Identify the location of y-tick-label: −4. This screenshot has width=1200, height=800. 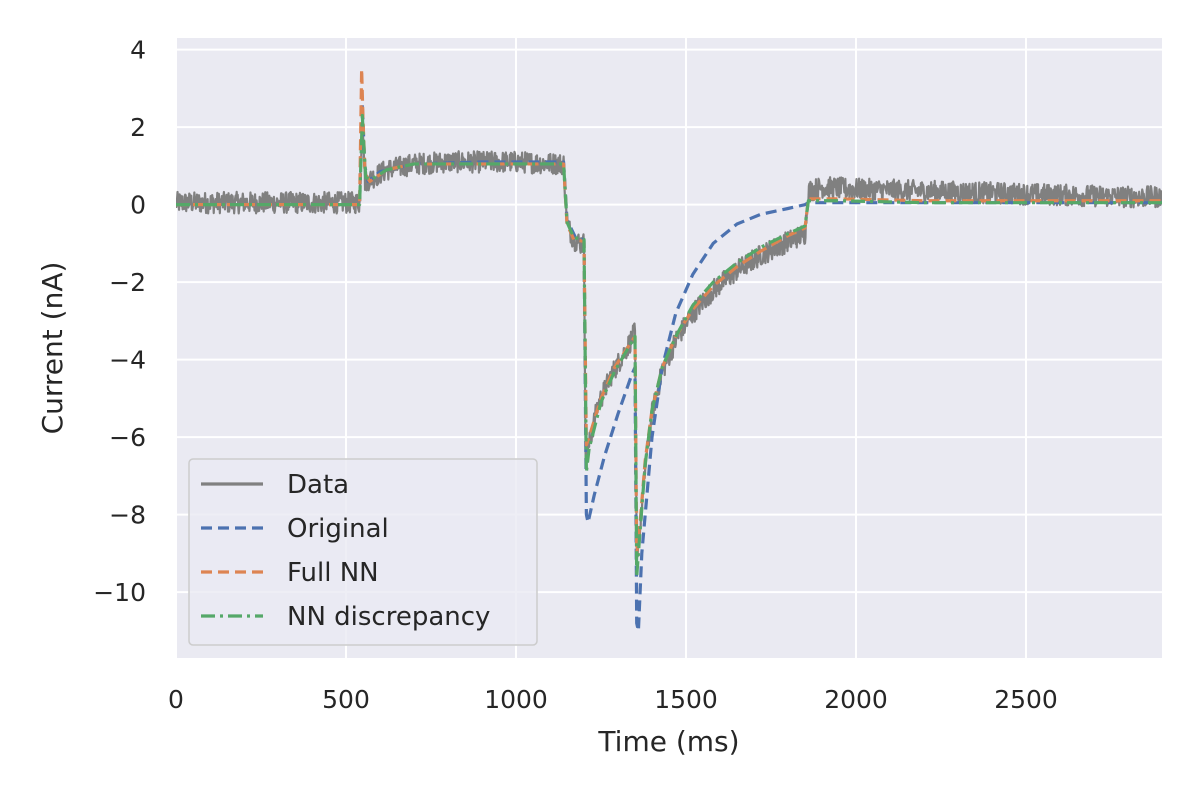
(127, 360).